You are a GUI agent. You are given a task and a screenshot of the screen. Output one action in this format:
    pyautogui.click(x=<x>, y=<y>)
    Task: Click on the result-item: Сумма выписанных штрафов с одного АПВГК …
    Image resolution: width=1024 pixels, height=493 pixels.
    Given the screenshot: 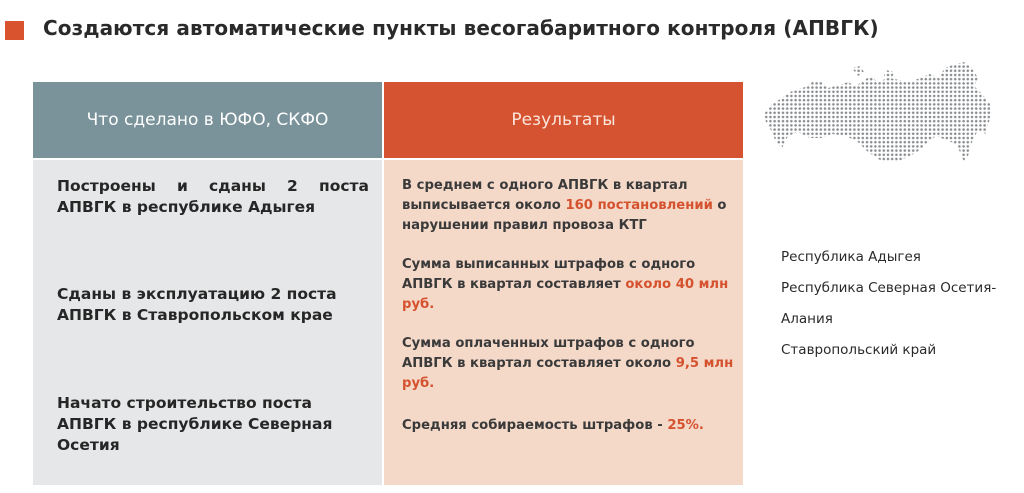 What is the action you would take?
    pyautogui.click(x=569, y=285)
    